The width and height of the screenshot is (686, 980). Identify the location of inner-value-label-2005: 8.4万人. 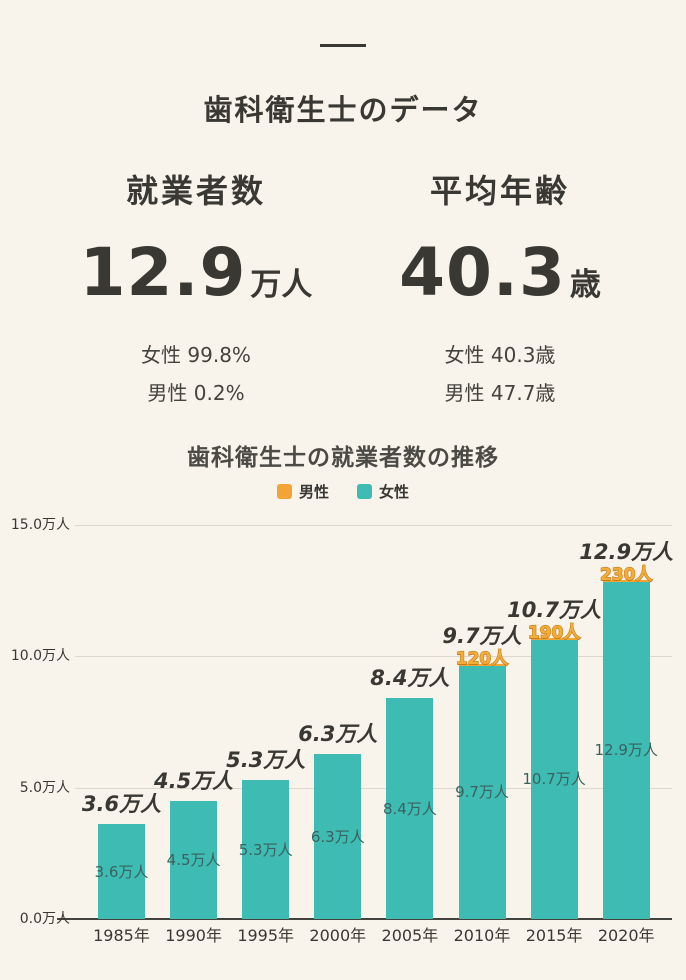
(409, 808).